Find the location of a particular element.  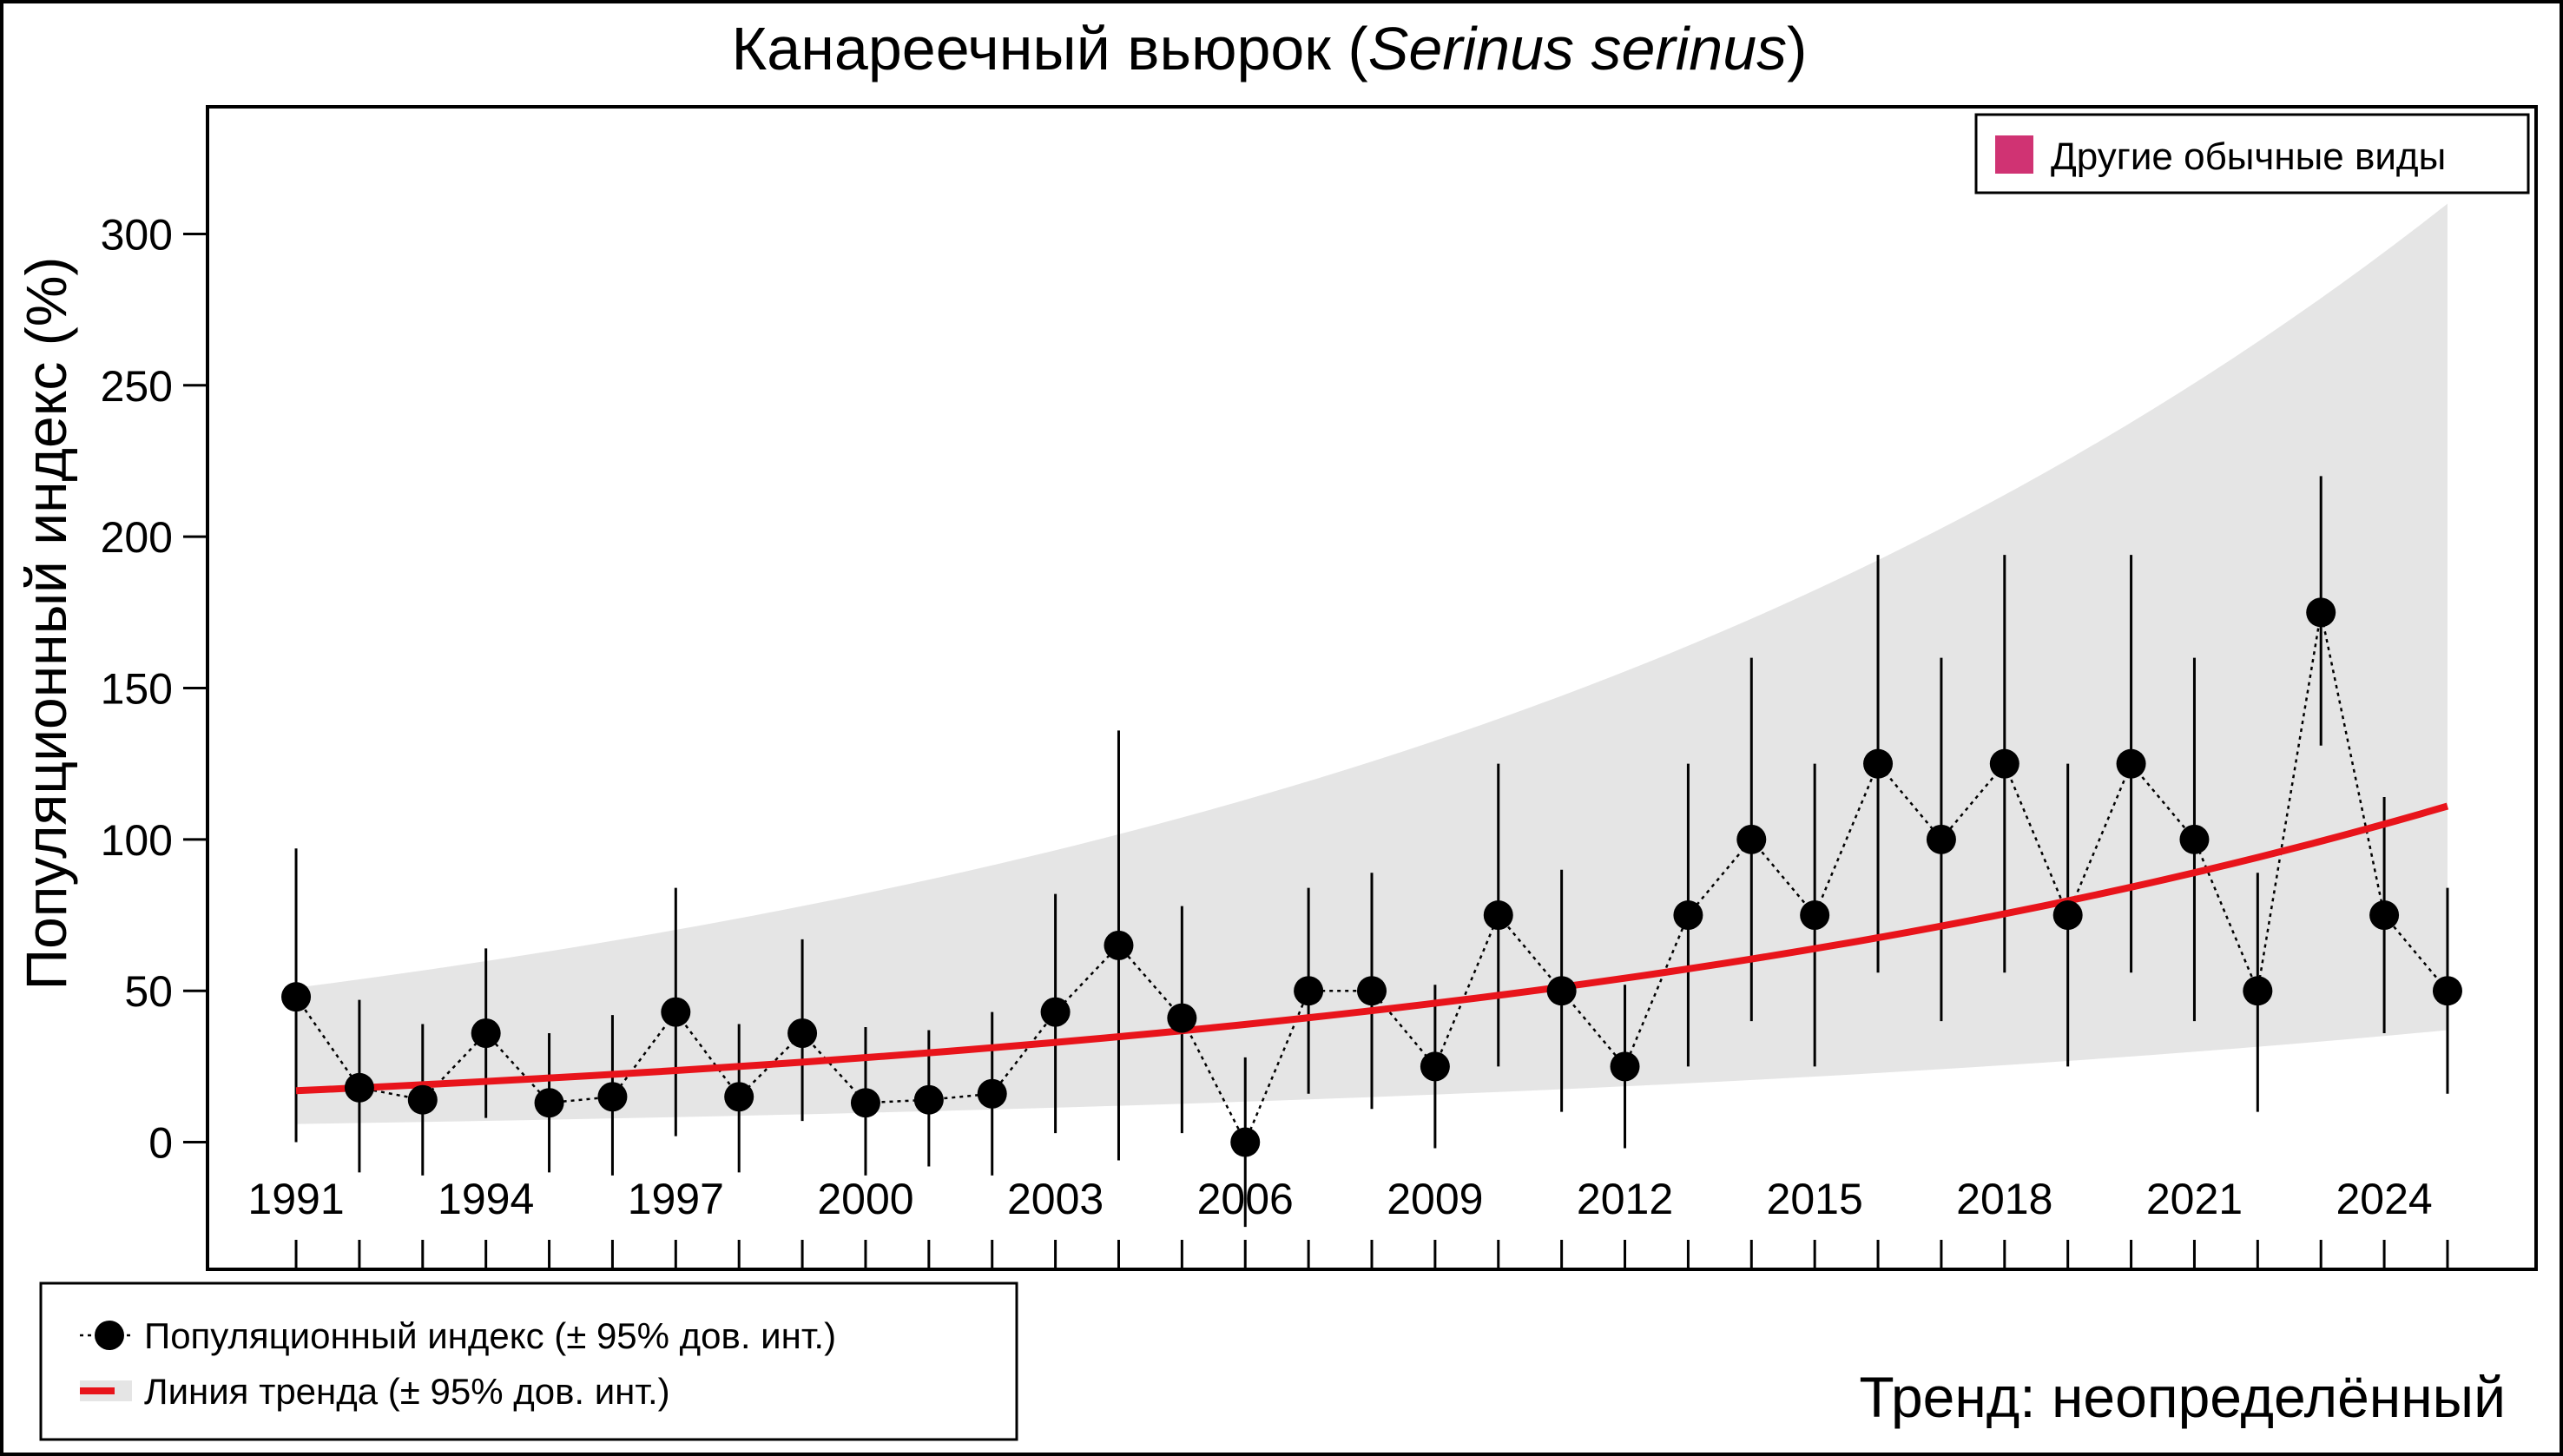

legend-trend-label: Линия тренда (± 95% дов. инт.) is located at coordinates (407, 1391).